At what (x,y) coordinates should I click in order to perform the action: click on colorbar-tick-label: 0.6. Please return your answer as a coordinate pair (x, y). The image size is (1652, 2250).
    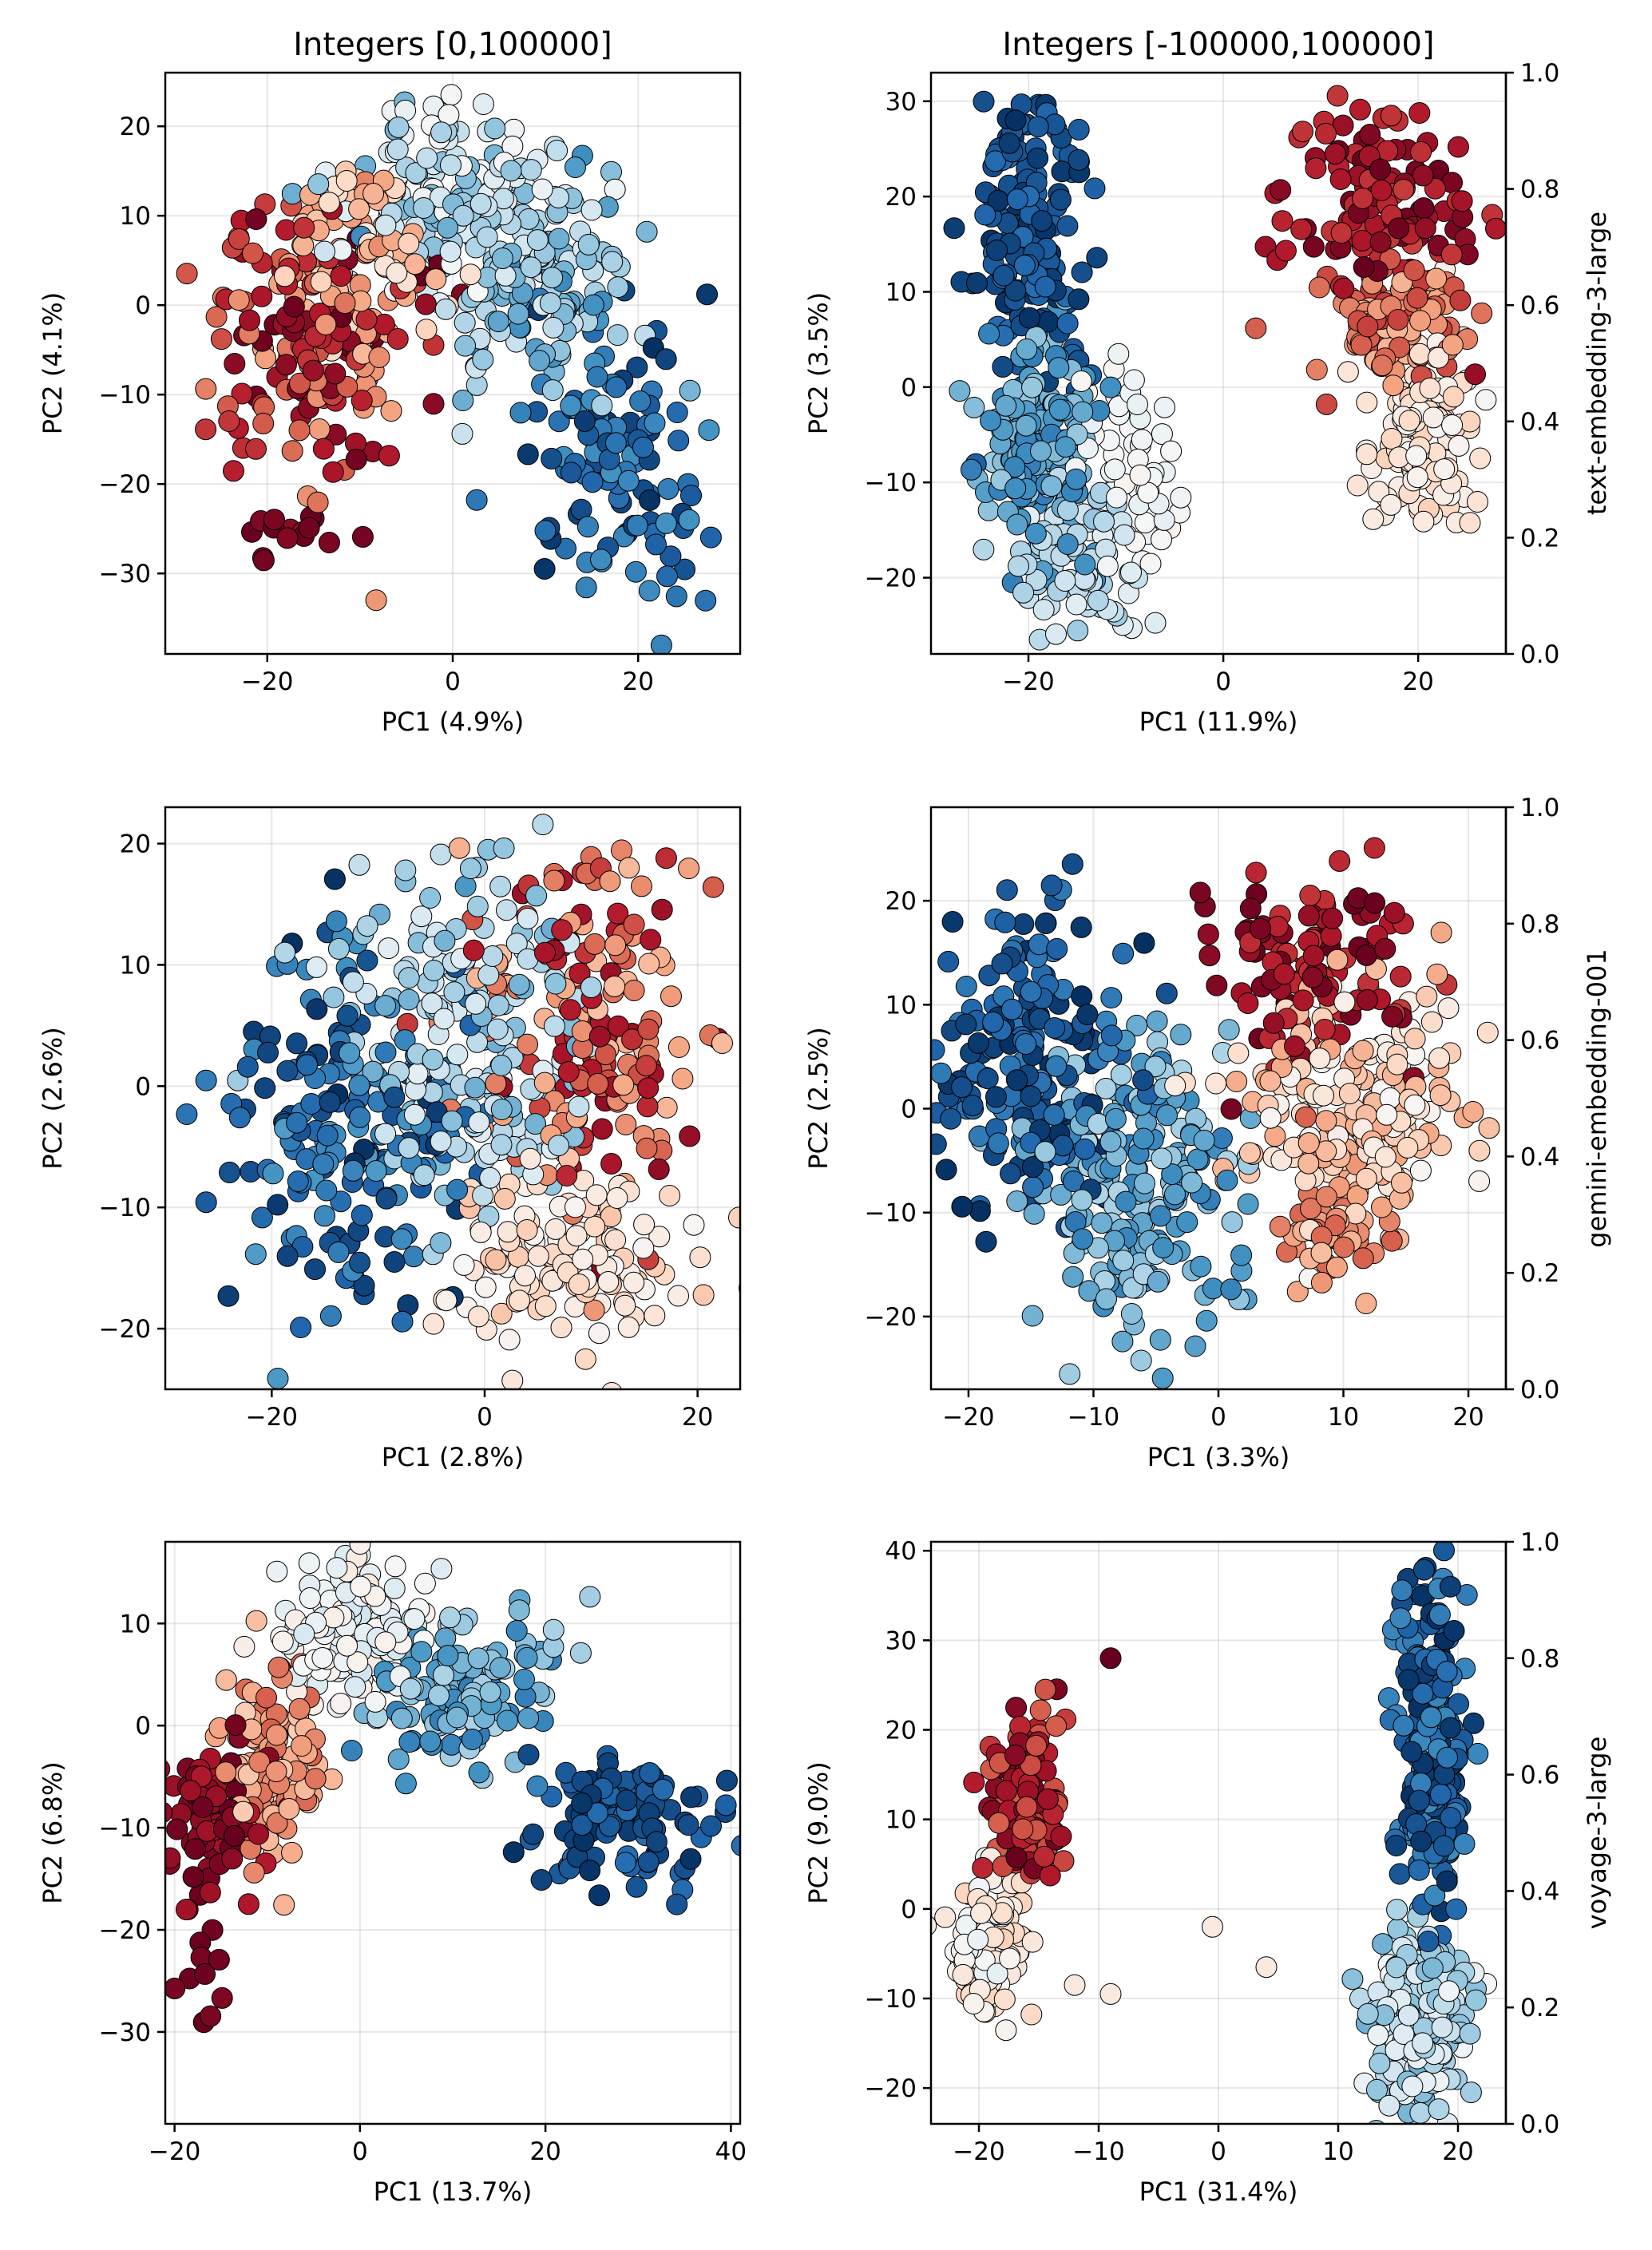
    Looking at the image, I should click on (1539, 1041).